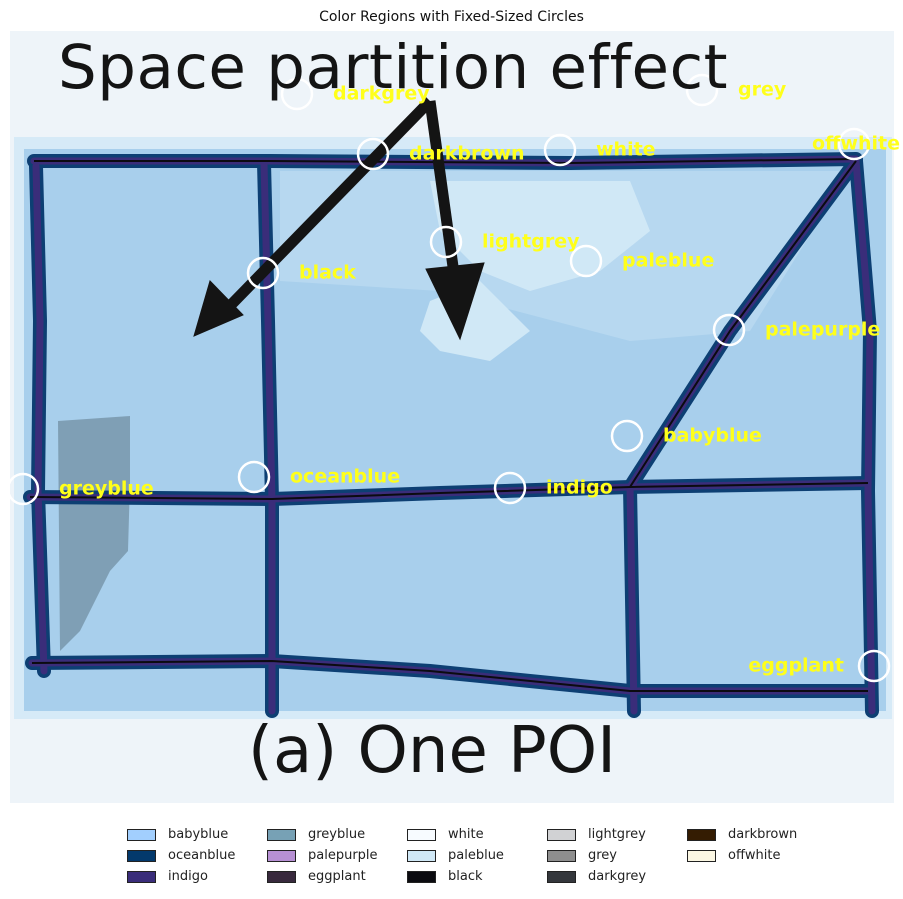 This screenshot has height=899, width=903. What do you see at coordinates (345, 476) in the screenshot?
I see `marker-label-oceanblue: oceanblue` at bounding box center [345, 476].